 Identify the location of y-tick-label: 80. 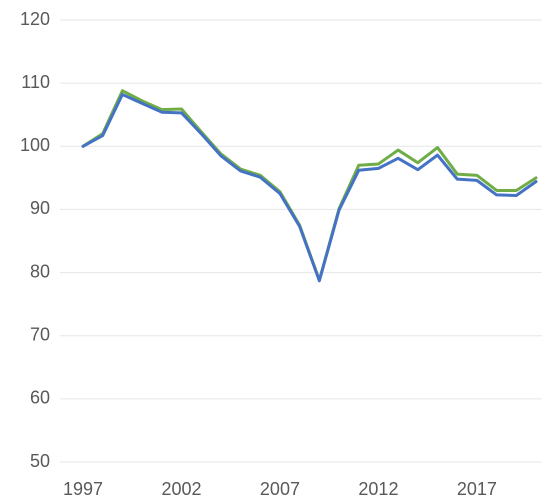
(40, 271).